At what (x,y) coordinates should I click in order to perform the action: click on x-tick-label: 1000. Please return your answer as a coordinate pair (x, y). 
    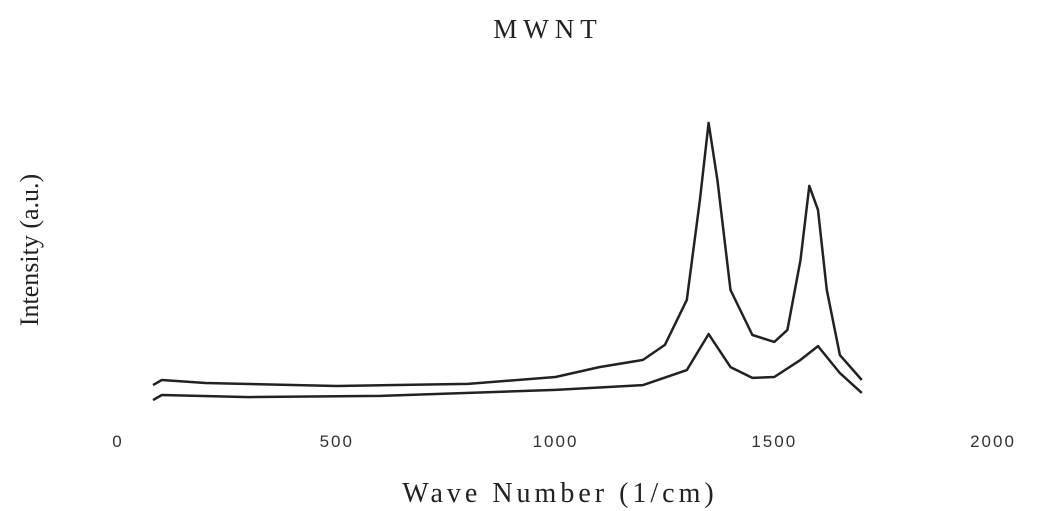
    Looking at the image, I should click on (556, 441).